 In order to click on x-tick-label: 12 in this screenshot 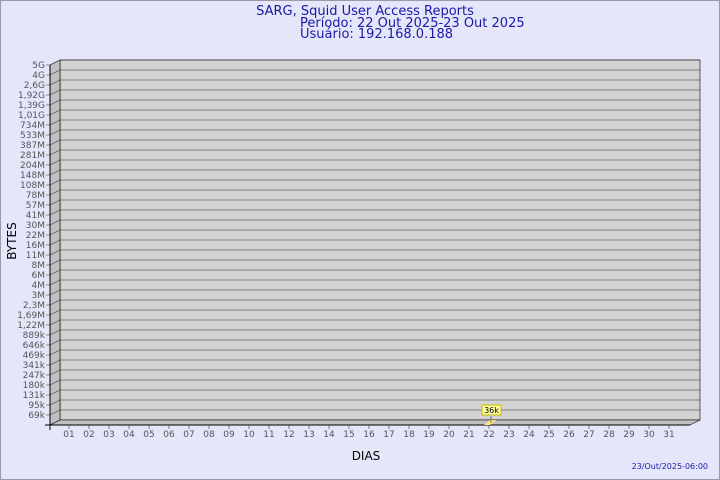, I will do `click(288, 435)`.